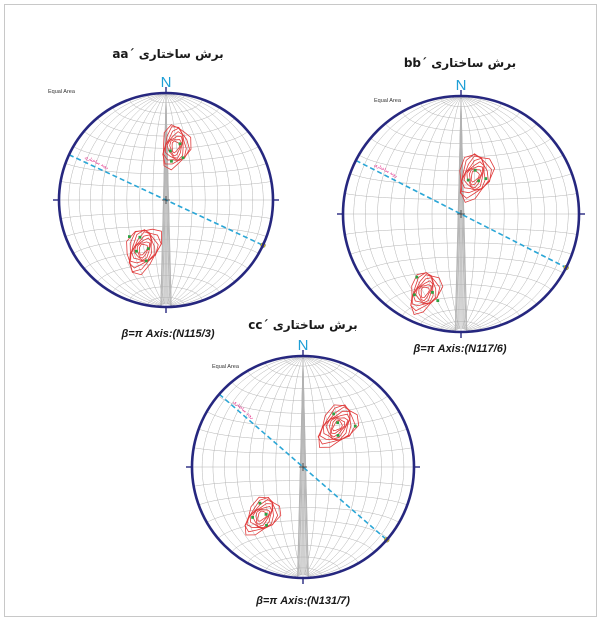 Image resolution: width=603 pixels, height=622 pixels. Describe the element at coordinates (460, 63) in the screenshot. I see `net-title-bb: برش ساختاری ´bb` at that location.